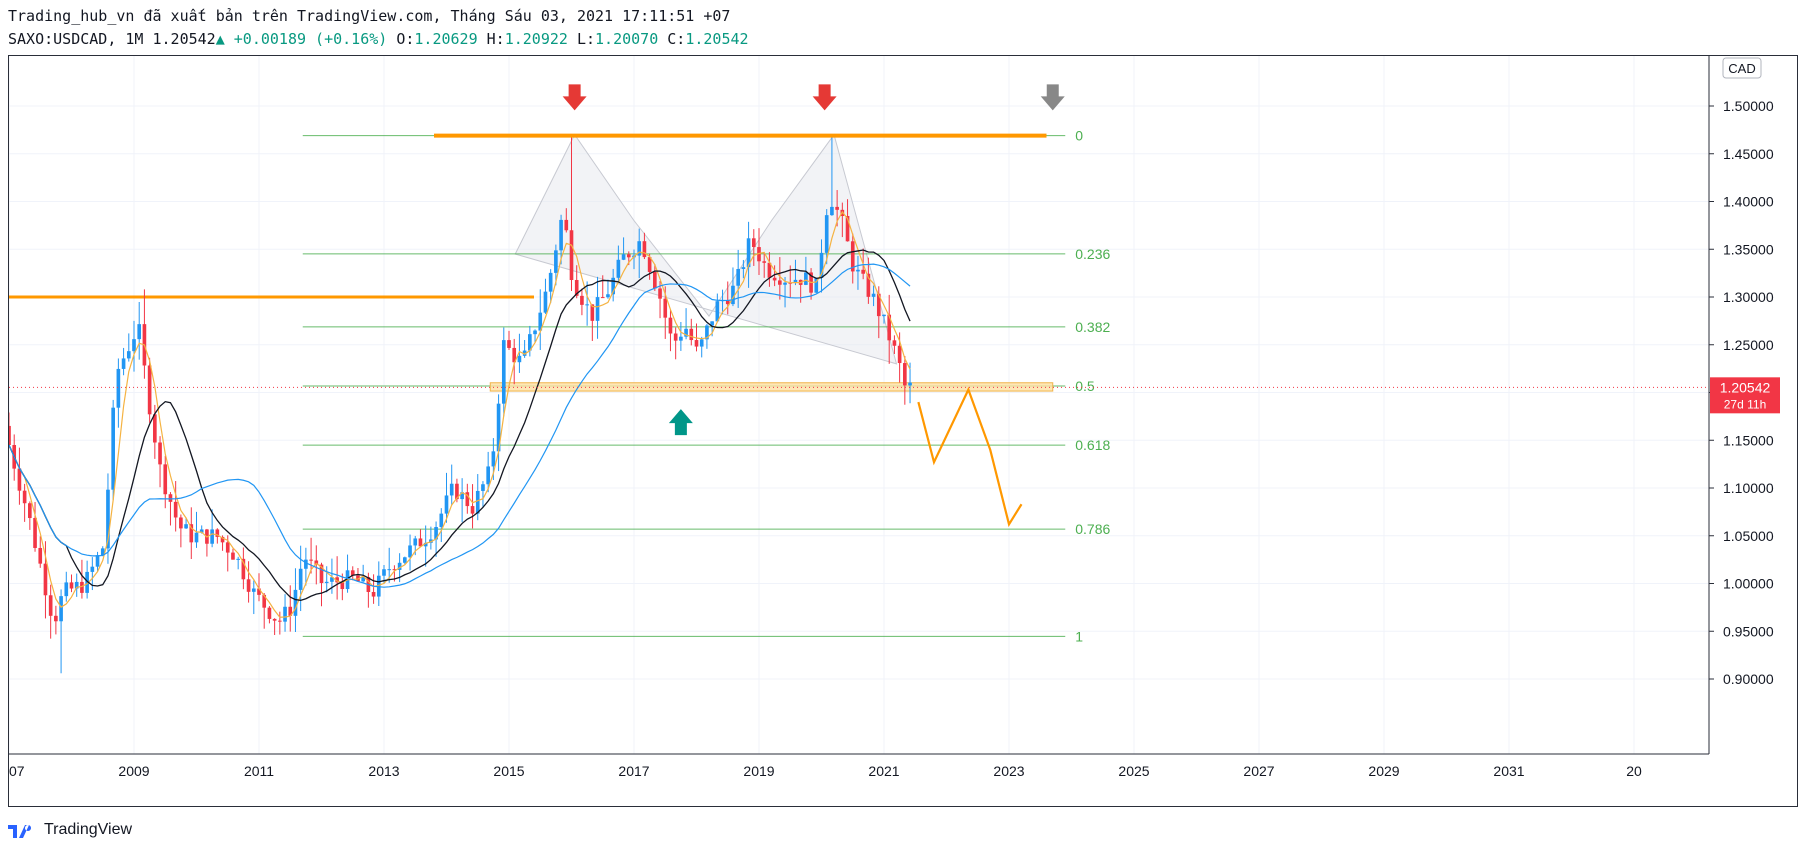 The image size is (1805, 855). I want to click on fib-level-label: 0.786, so click(1092, 529).